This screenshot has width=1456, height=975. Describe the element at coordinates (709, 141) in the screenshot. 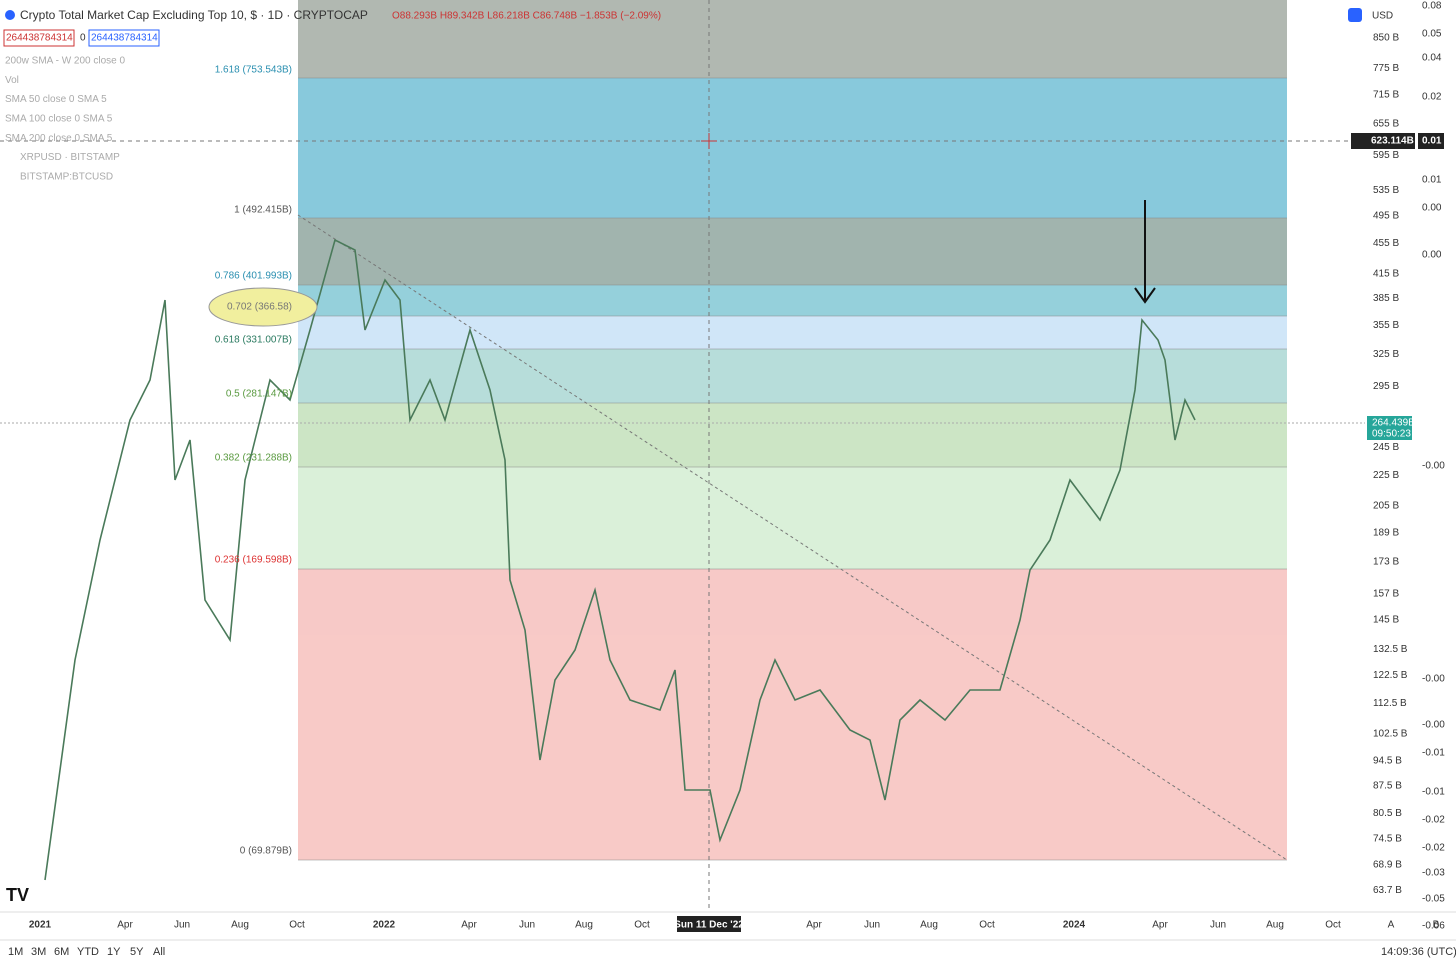

I see `cursor` at that location.